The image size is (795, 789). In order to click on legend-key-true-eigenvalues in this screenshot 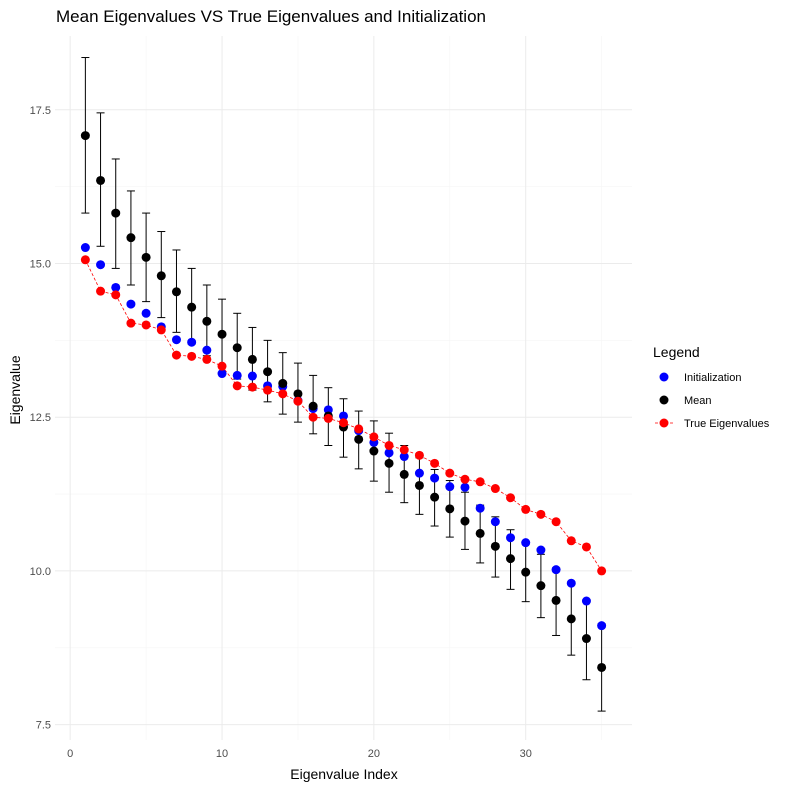, I will do `click(664, 423)`.